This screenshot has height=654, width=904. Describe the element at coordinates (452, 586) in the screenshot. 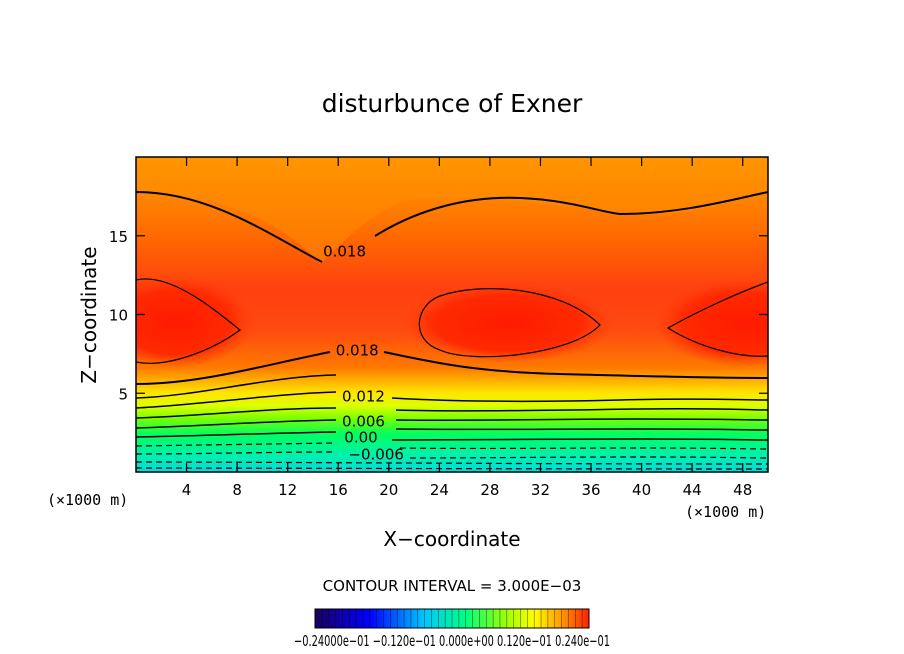

I see `contour-interval-text: CONTOUR INTERVAL = 3.000E−03` at that location.